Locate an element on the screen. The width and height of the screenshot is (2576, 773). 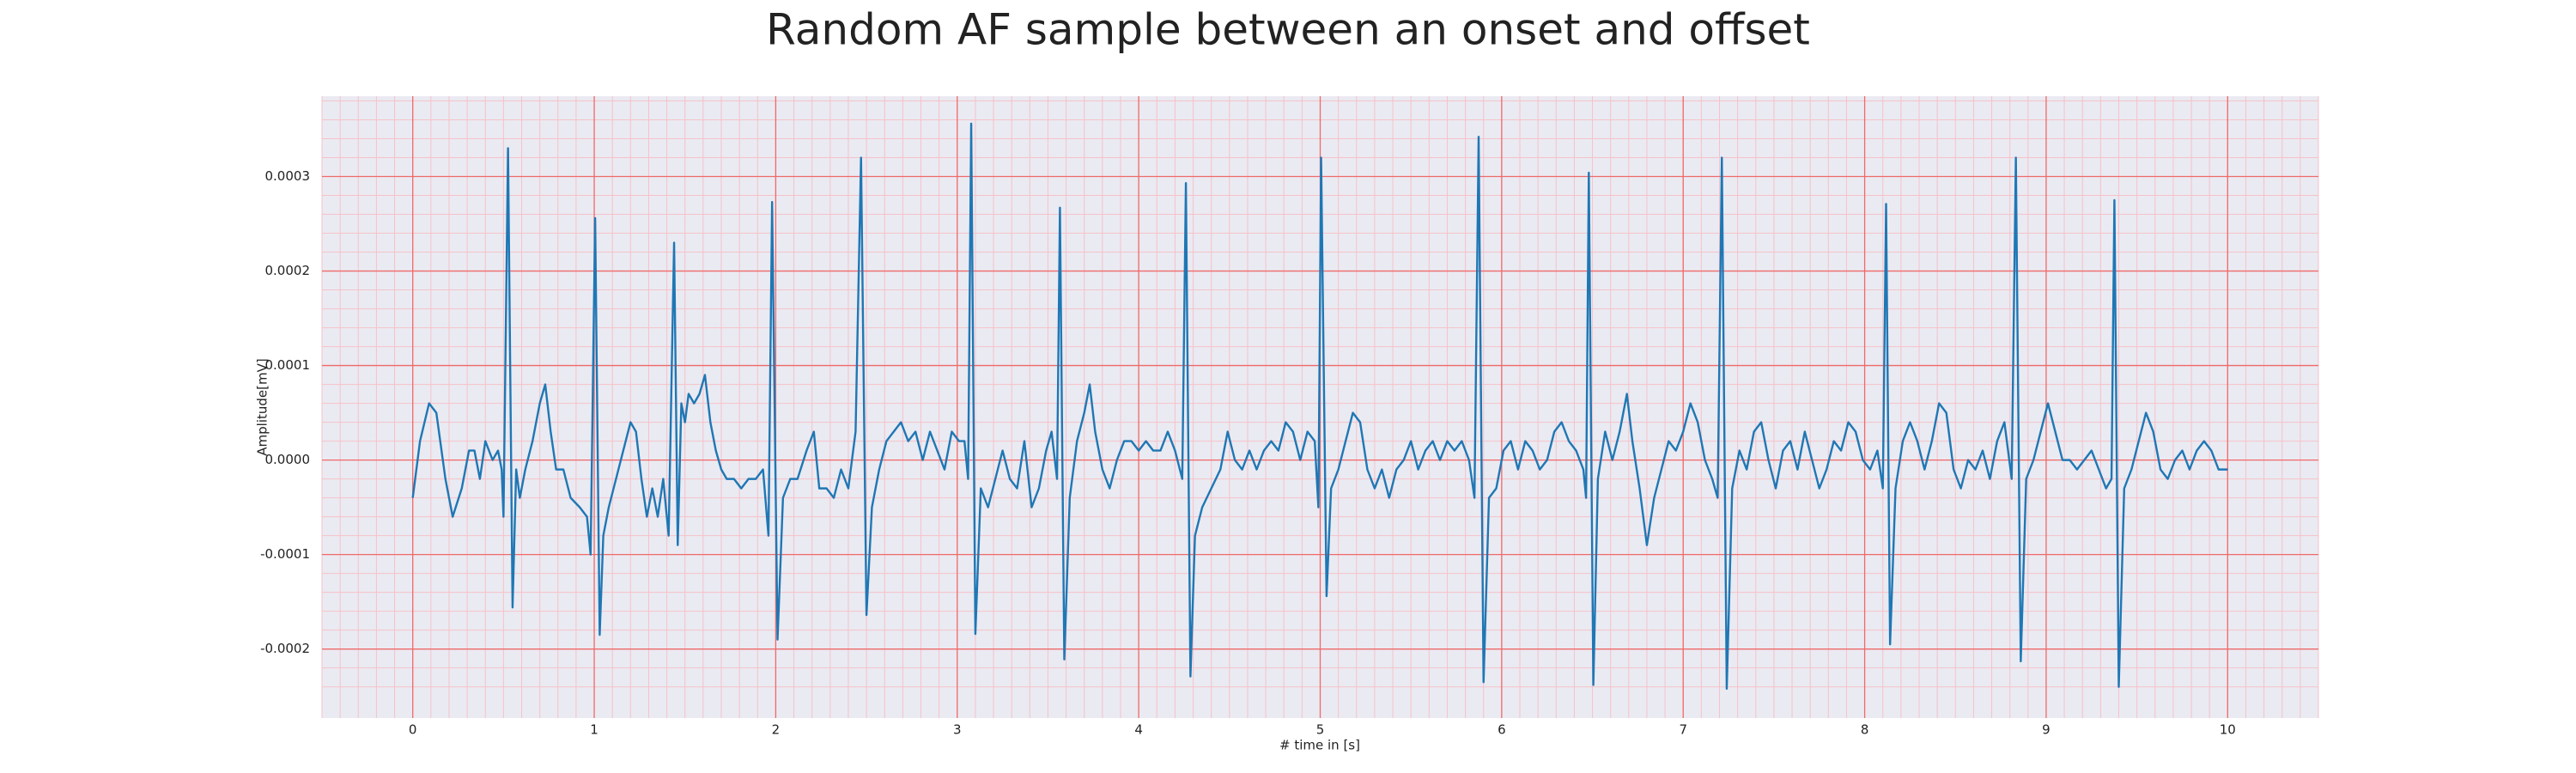
x-tick-label: 6 is located at coordinates (1502, 730).